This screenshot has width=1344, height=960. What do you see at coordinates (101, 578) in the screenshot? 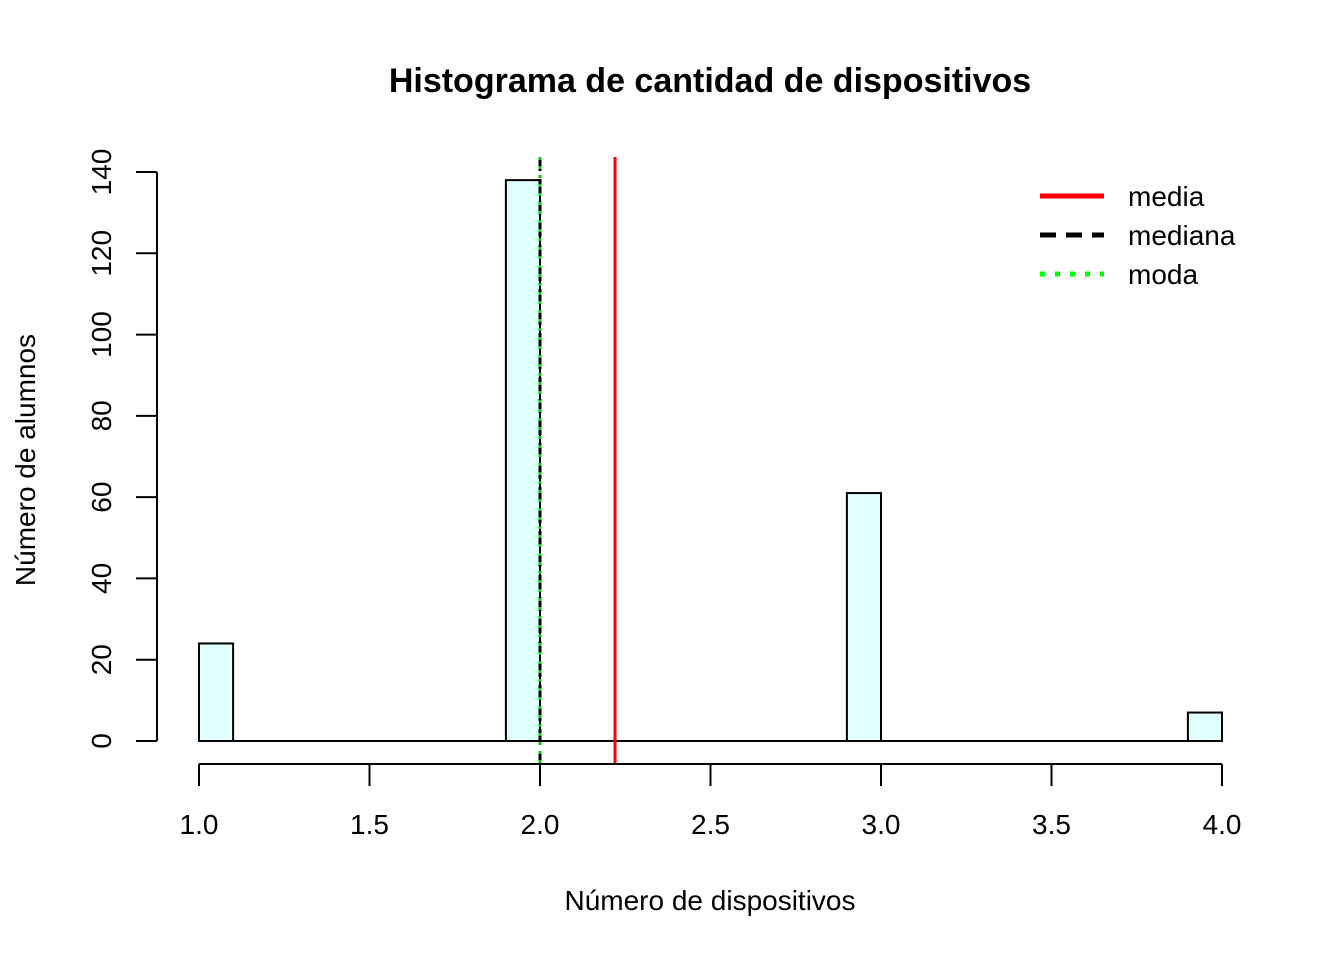
I see `y-tick-label-2: 40` at bounding box center [101, 578].